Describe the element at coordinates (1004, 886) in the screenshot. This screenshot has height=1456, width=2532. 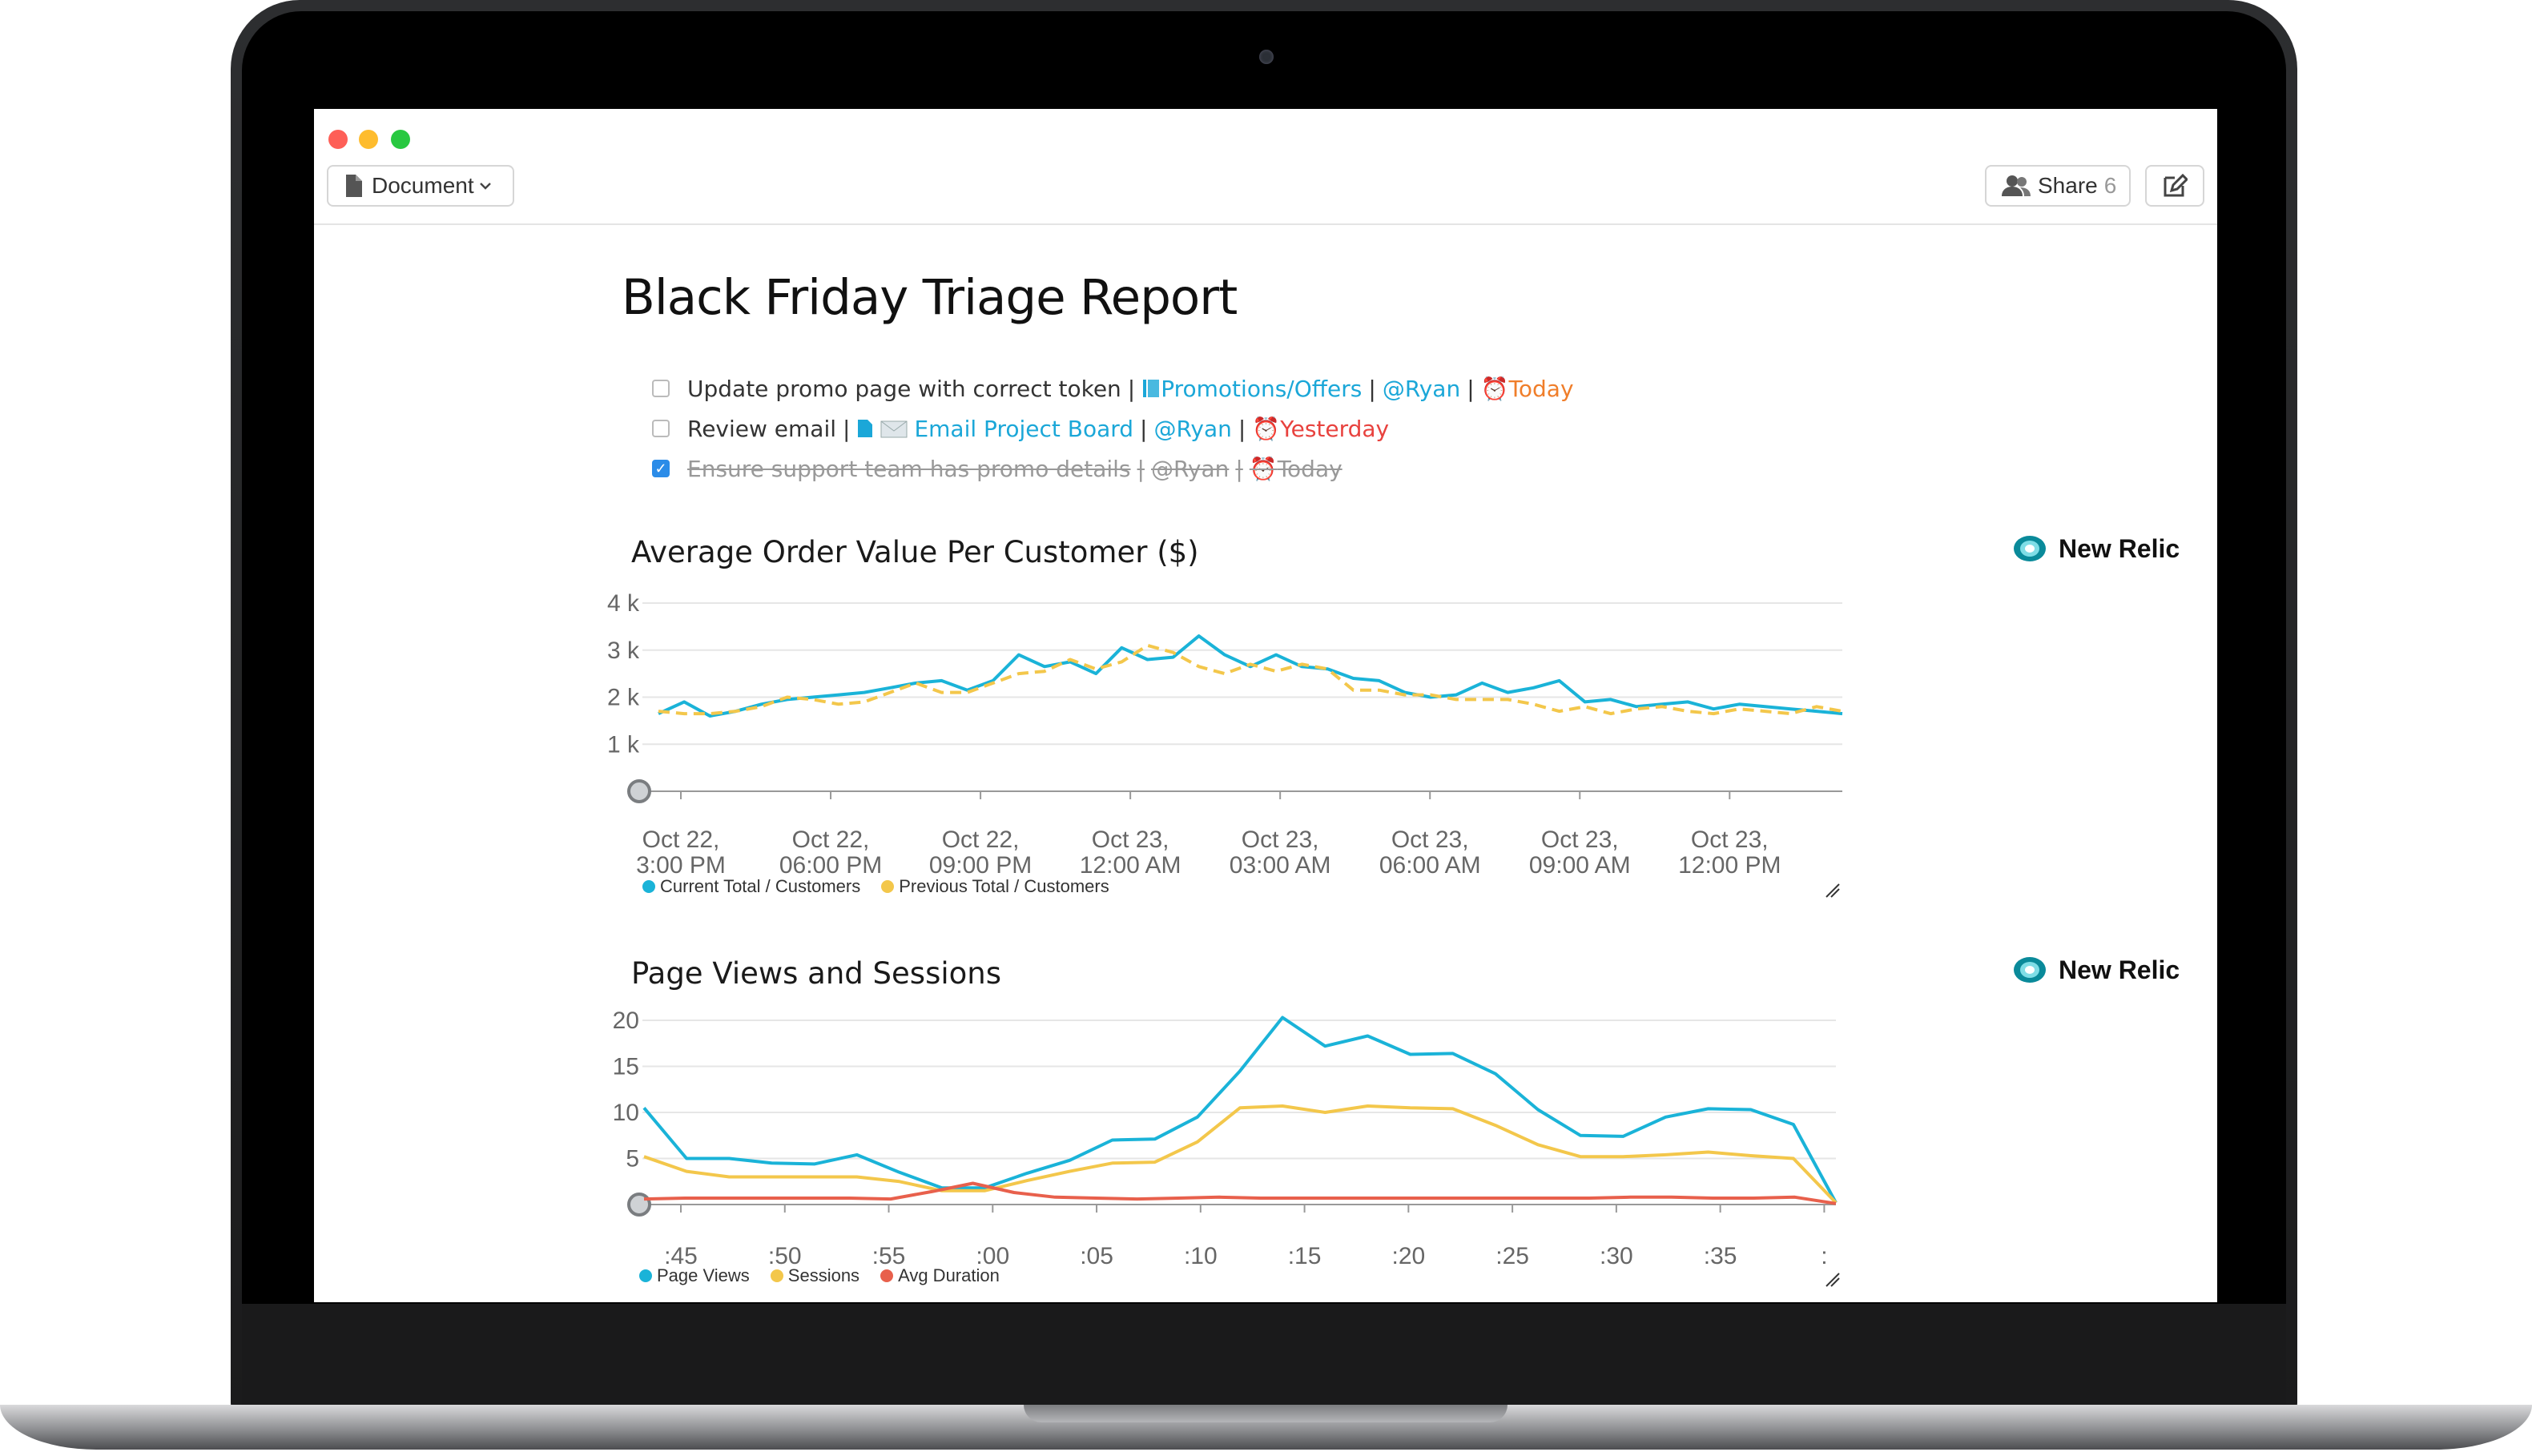
I see `legend-label: Previous Total / Customers` at that location.